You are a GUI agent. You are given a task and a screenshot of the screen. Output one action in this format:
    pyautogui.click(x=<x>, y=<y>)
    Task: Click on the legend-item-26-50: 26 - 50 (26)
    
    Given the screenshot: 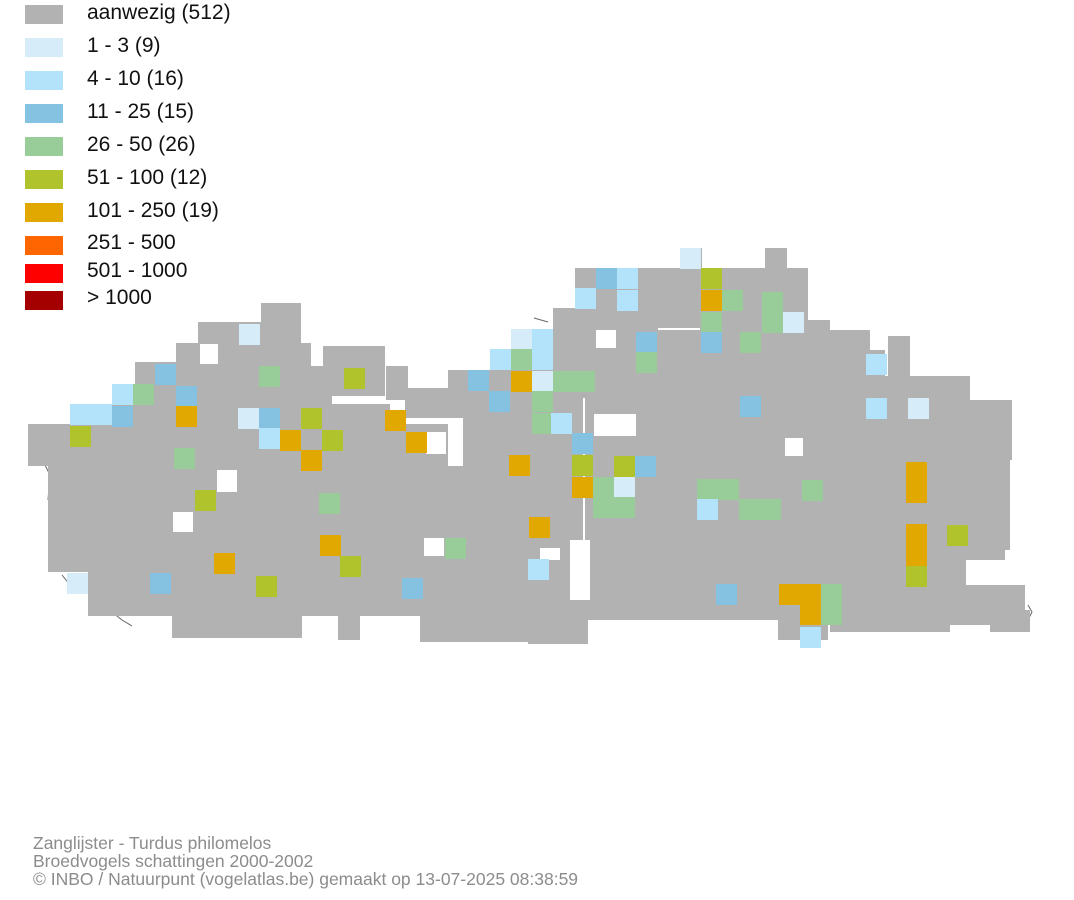 What is the action you would take?
    pyautogui.click(x=175, y=148)
    